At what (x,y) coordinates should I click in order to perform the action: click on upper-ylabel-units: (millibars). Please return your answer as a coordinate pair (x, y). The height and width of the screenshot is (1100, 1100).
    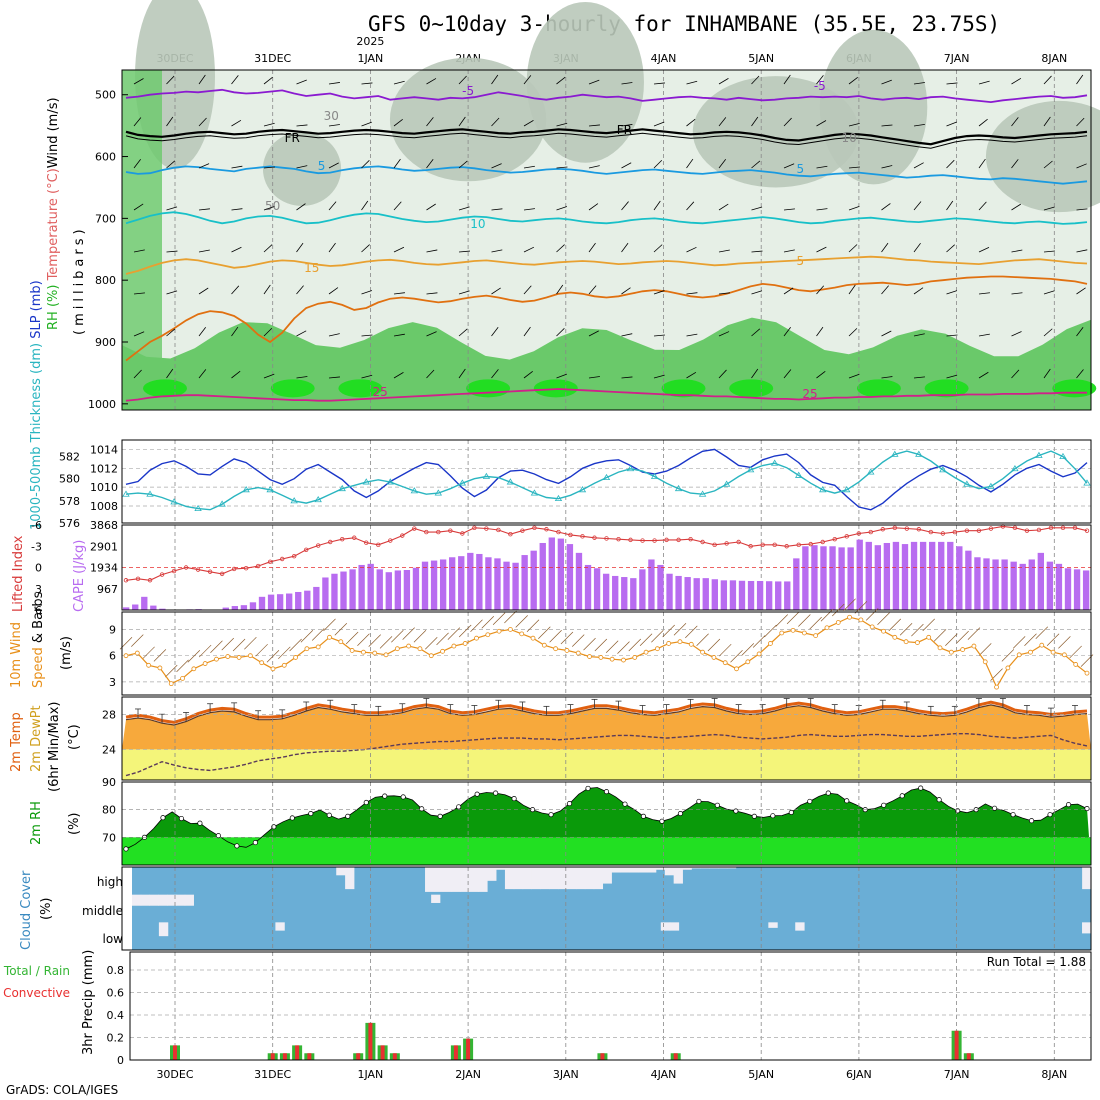
    Looking at the image, I should click on (79, 280).